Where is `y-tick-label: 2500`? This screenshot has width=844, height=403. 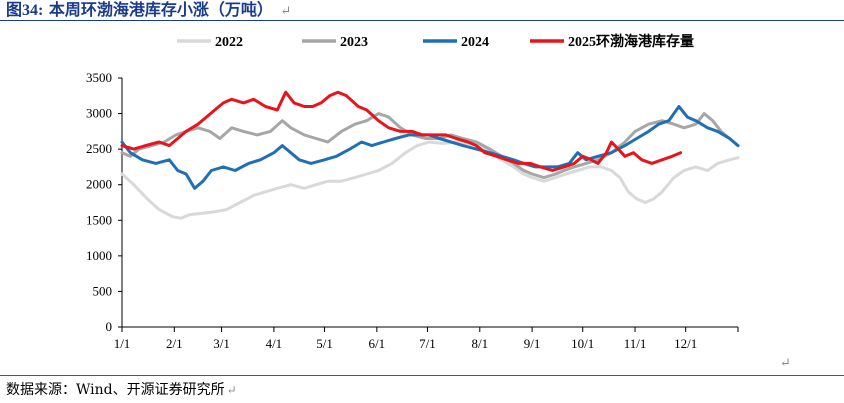 y-tick-label: 2500 is located at coordinates (99, 148).